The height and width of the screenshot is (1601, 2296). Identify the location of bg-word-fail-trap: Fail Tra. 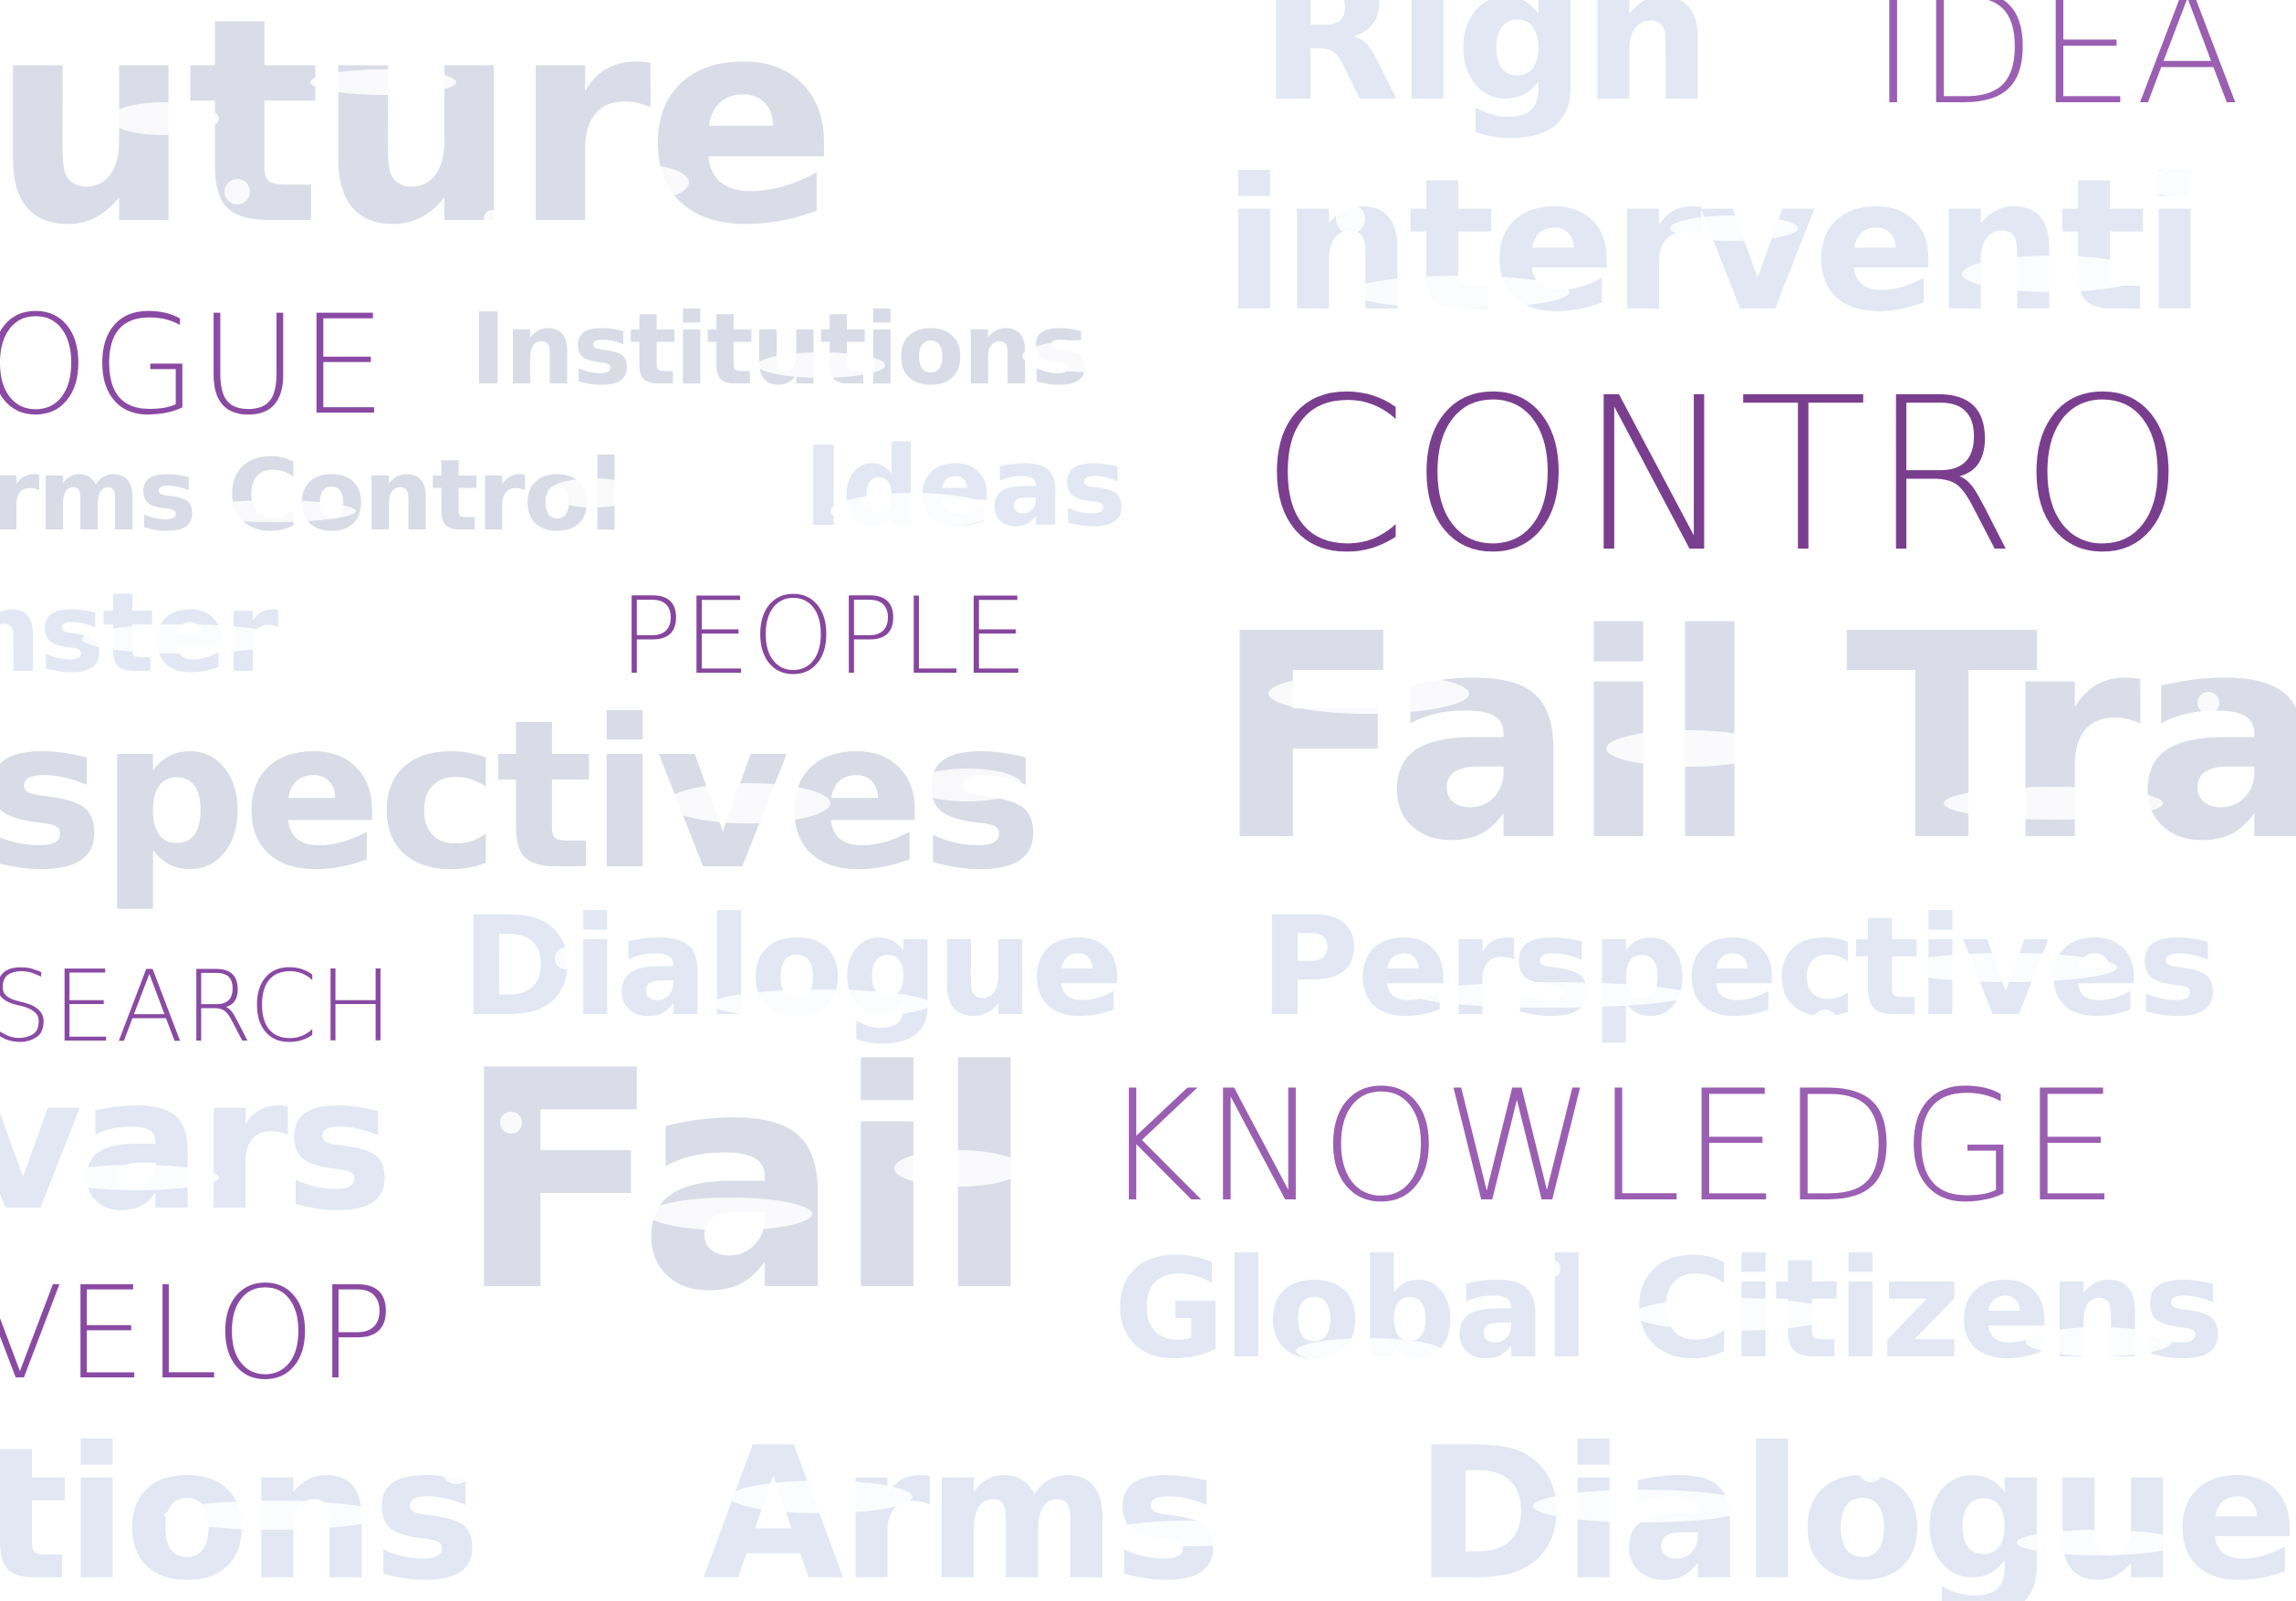
(1755, 739).